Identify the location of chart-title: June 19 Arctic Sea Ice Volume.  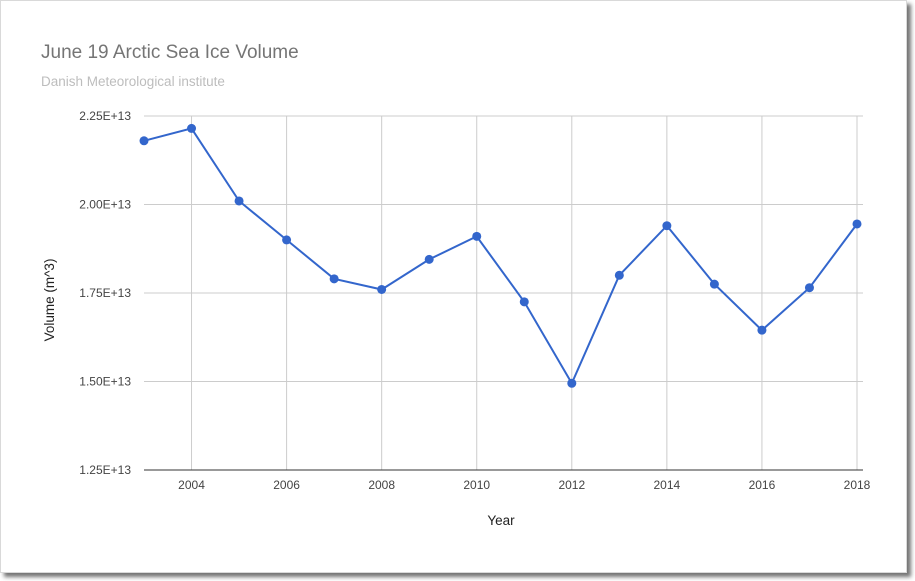
(170, 52).